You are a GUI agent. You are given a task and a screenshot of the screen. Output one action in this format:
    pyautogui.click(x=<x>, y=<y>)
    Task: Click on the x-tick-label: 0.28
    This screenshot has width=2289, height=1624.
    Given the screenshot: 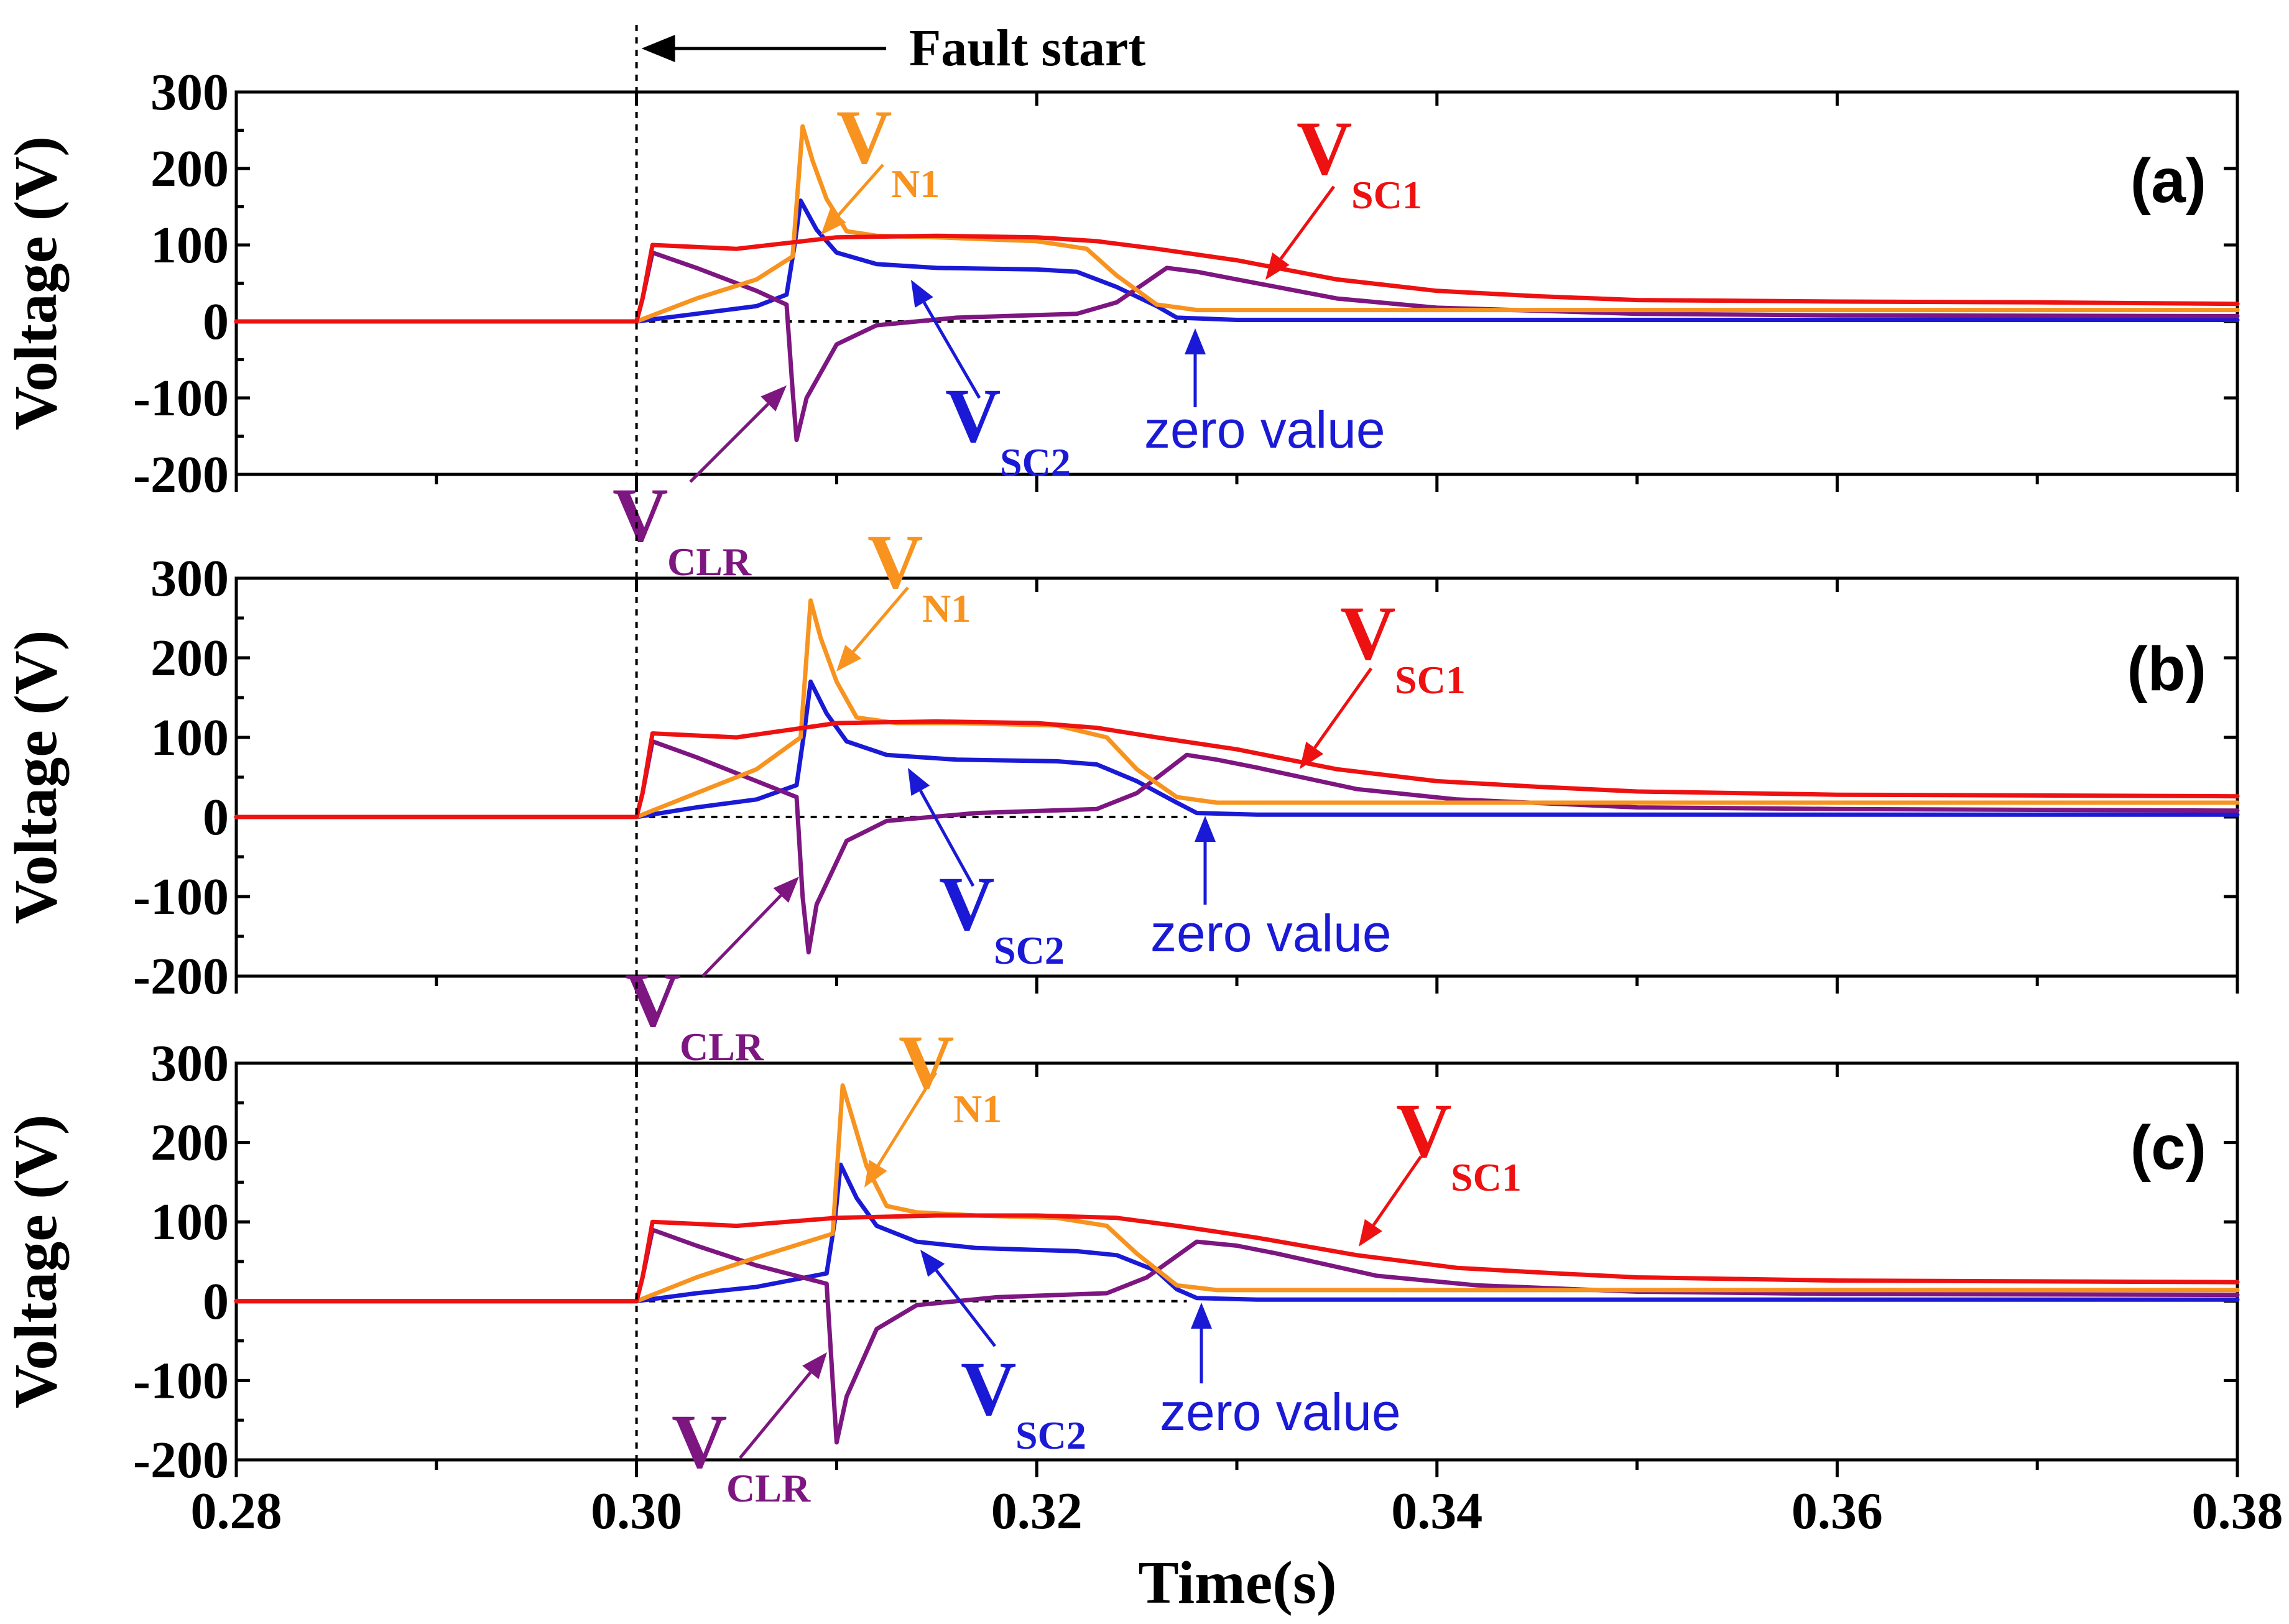 What is the action you would take?
    pyautogui.click(x=236, y=1511)
    